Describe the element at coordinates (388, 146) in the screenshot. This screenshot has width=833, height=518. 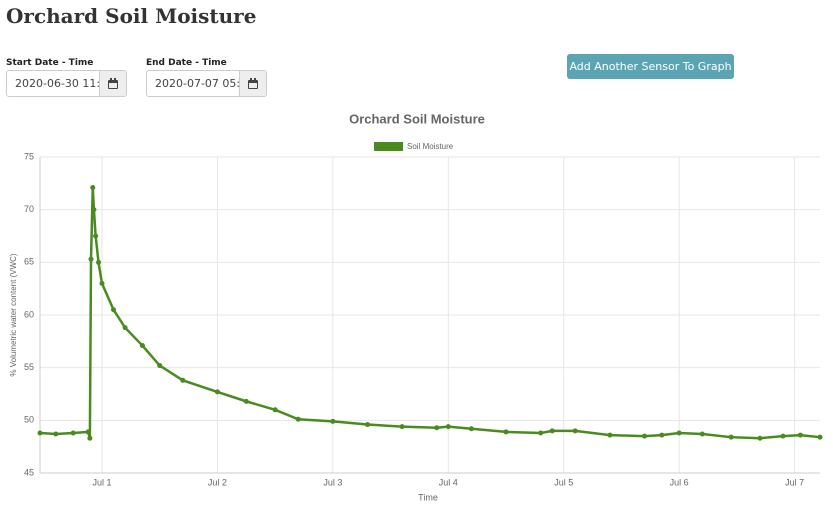
I see `legend-swatch` at that location.